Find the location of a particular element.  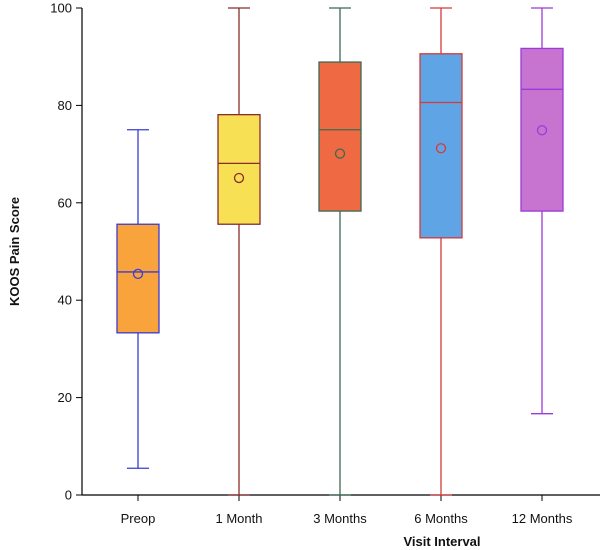

y-axis-title: KOOS Pain Score is located at coordinates (14, 251).